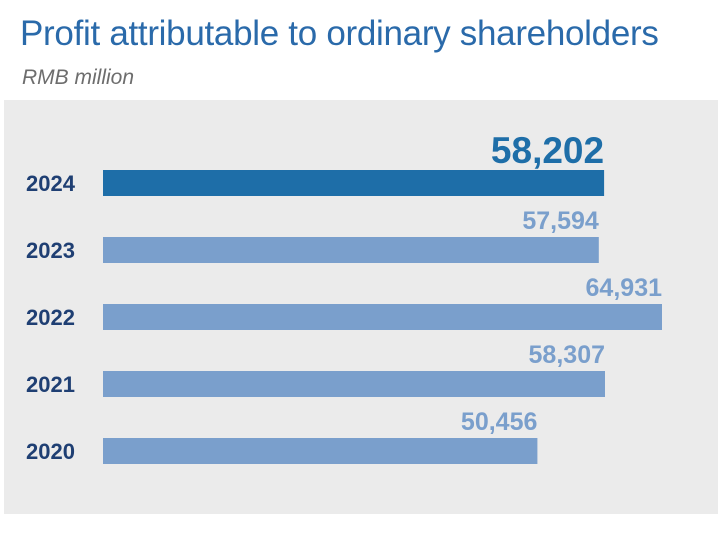  Describe the element at coordinates (351, 250) in the screenshot. I see `bar-2023` at that location.